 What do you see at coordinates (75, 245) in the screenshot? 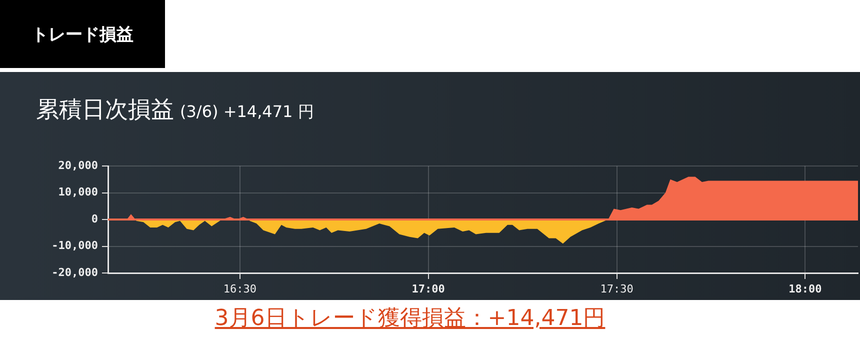
I see `y-tick-label: -10,000` at bounding box center [75, 245].